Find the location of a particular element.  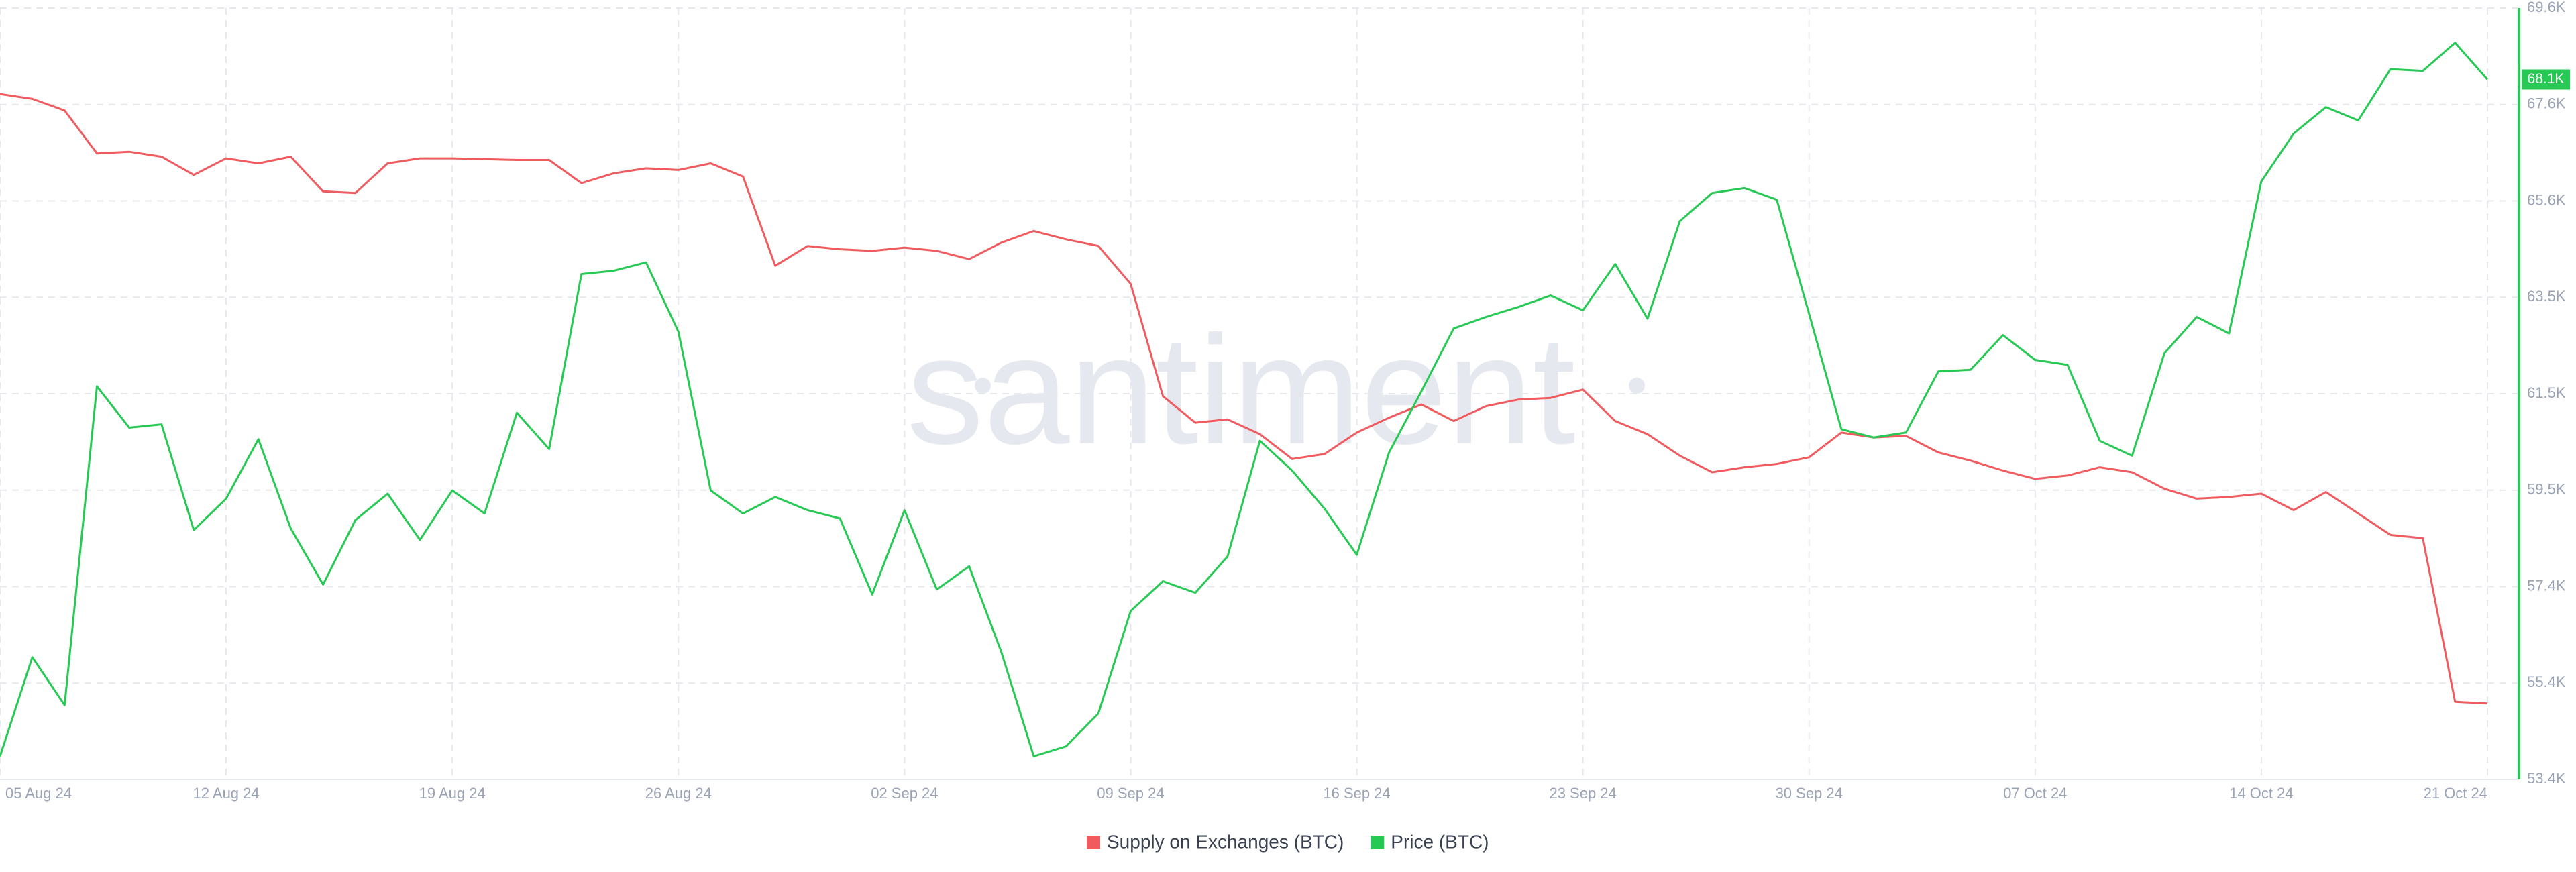

y-tick-label: 69.6K is located at coordinates (2546, 8).